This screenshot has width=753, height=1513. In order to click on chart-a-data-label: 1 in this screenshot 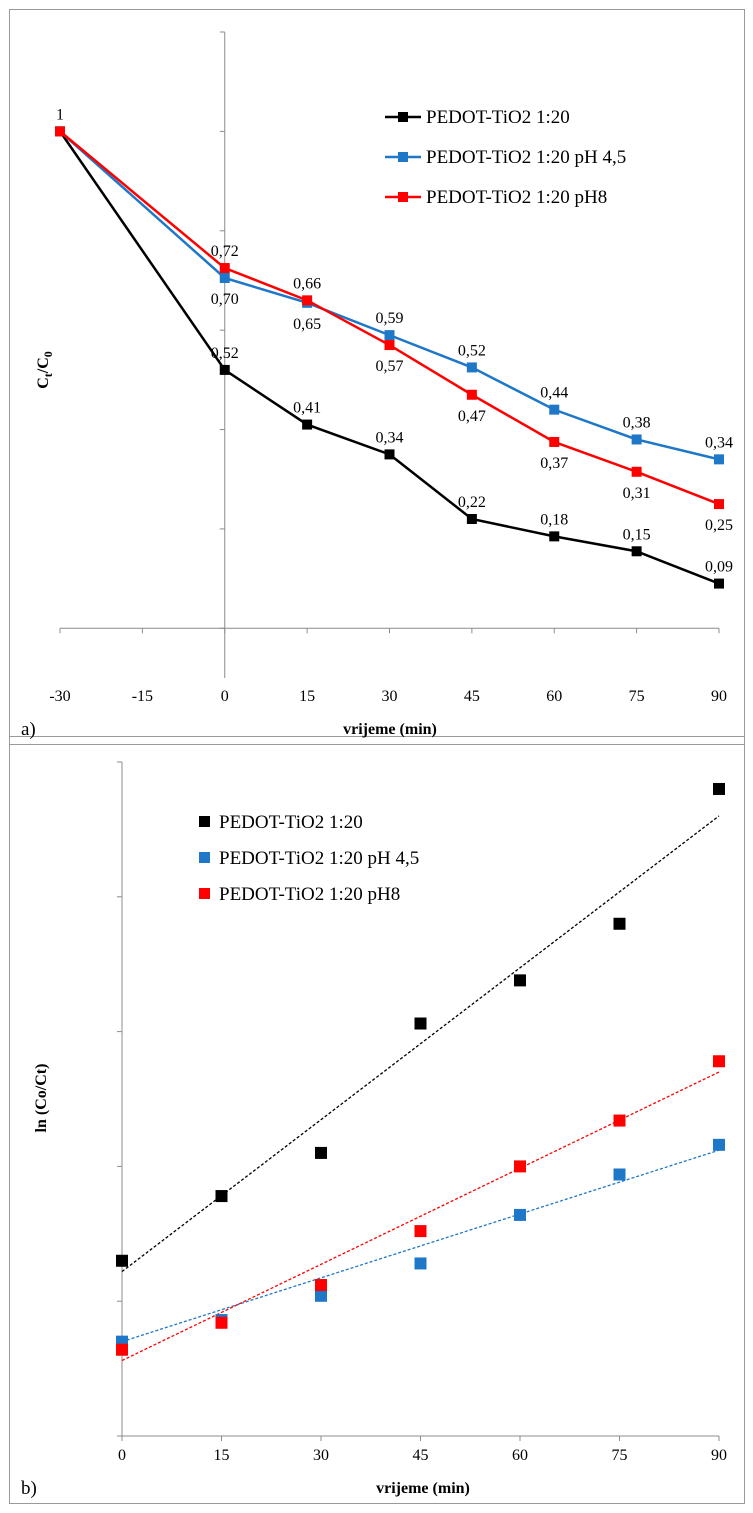, I will do `click(60, 114)`.